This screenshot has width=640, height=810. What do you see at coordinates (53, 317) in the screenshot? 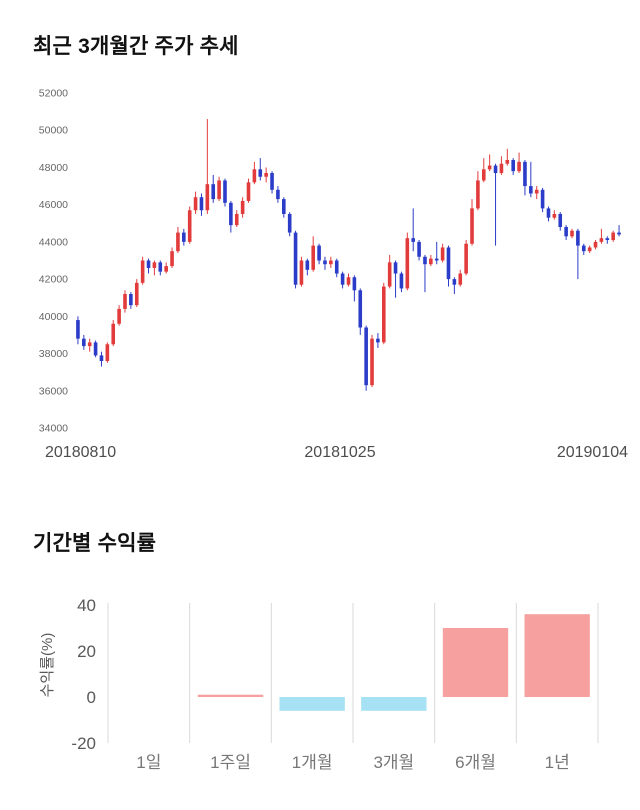
I see `y-tick-label: 40000` at bounding box center [53, 317].